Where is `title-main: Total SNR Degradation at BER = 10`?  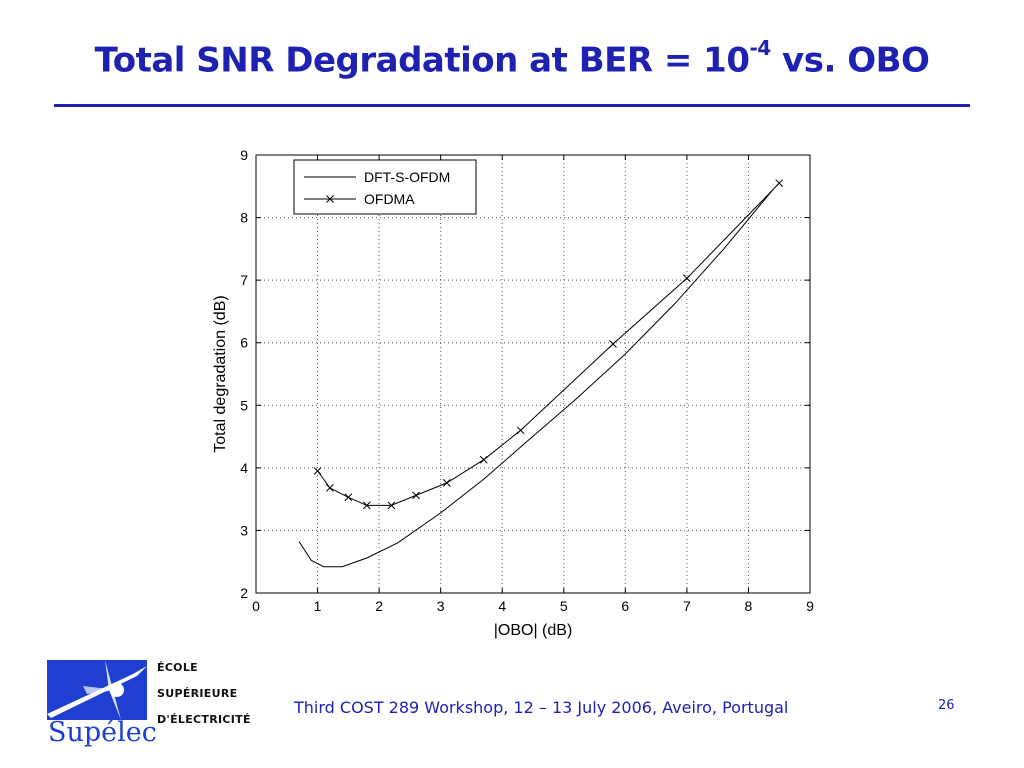 title-main: Total SNR Degradation at BER = 10 is located at coordinates (422, 60).